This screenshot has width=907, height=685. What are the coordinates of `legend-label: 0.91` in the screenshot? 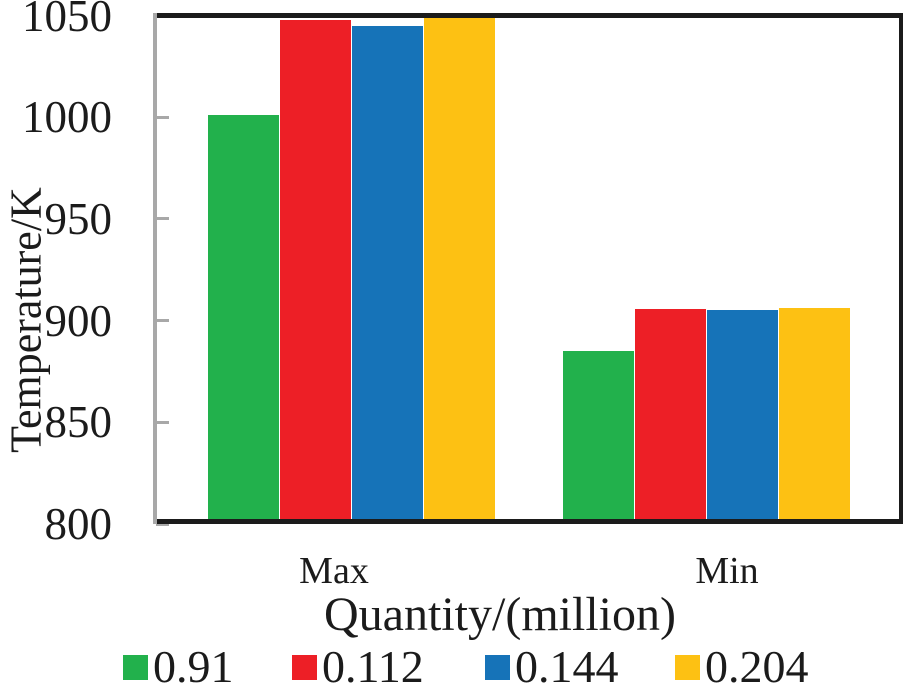 It's located at (193, 663).